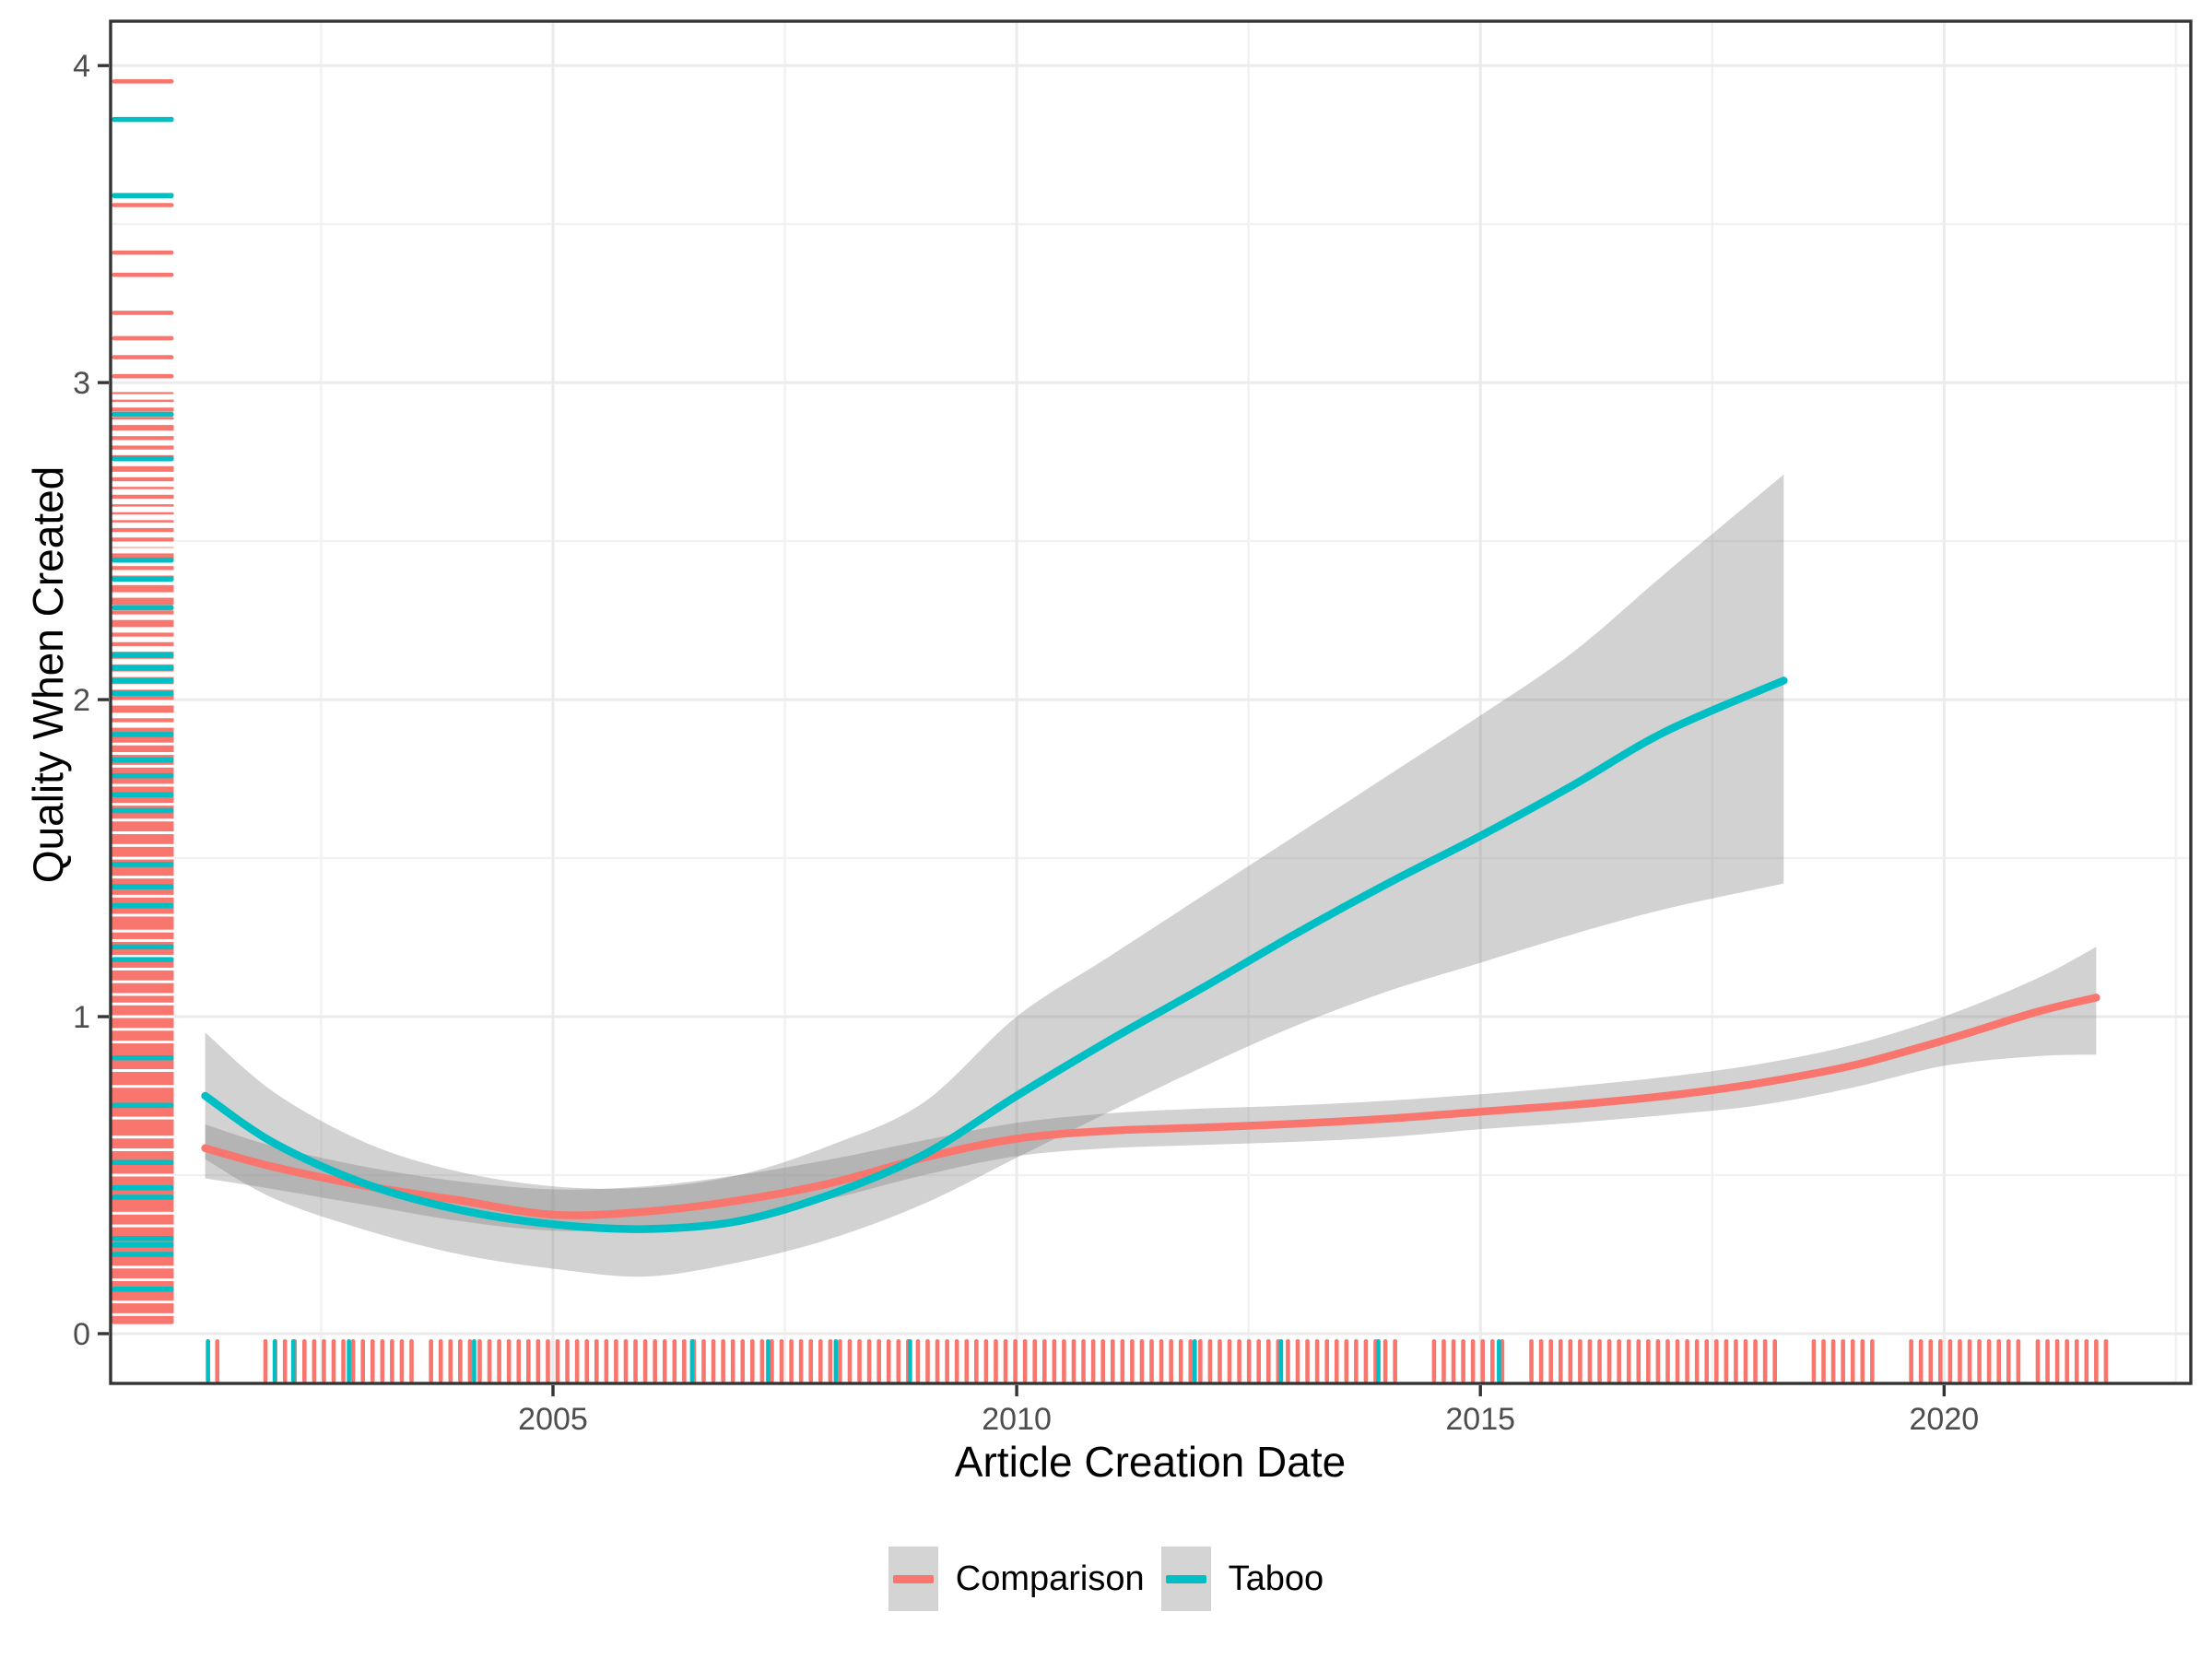 The width and height of the screenshot is (2212, 1659). I want to click on rug-bottom, so click(1157, 1360).